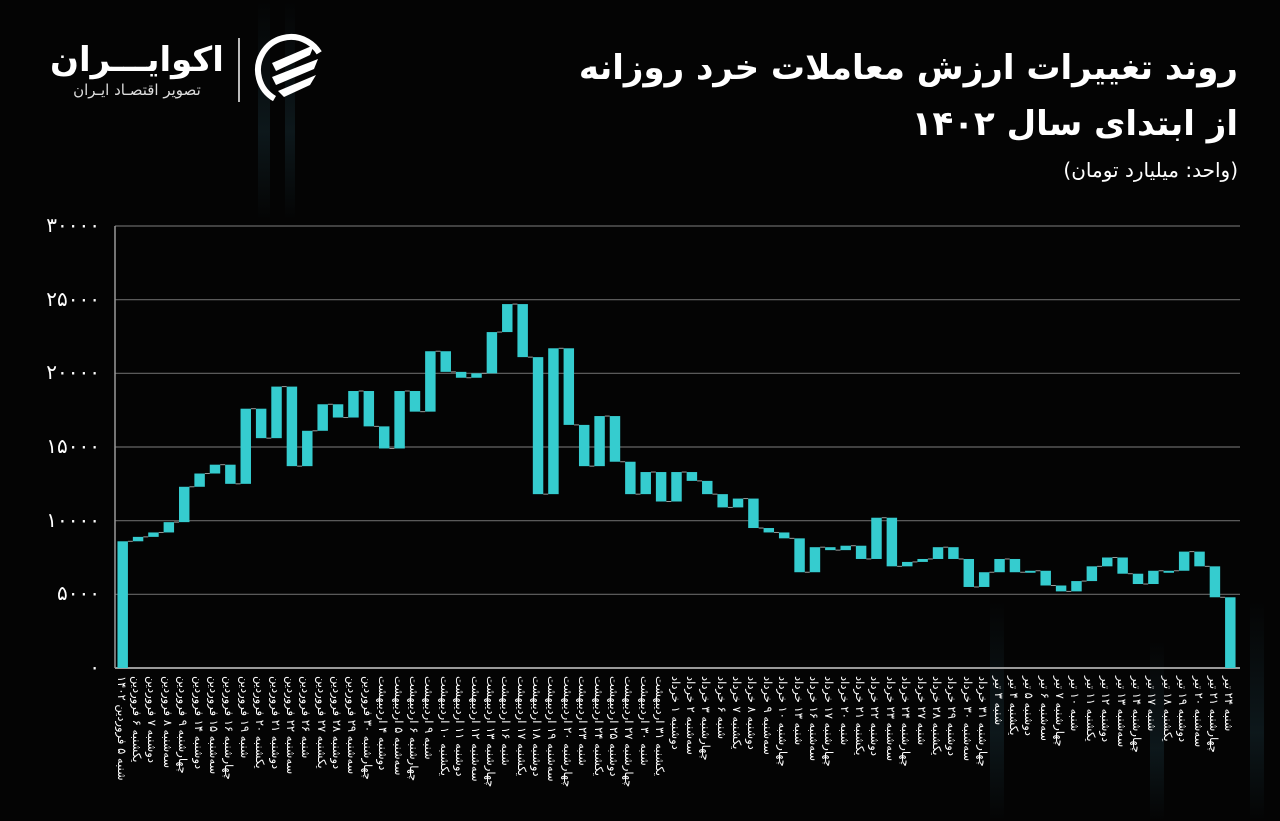 The width and height of the screenshot is (1280, 821). I want to click on x-tick-label: سه‌شنبه ۱۵ فروردین, so click(213, 725).